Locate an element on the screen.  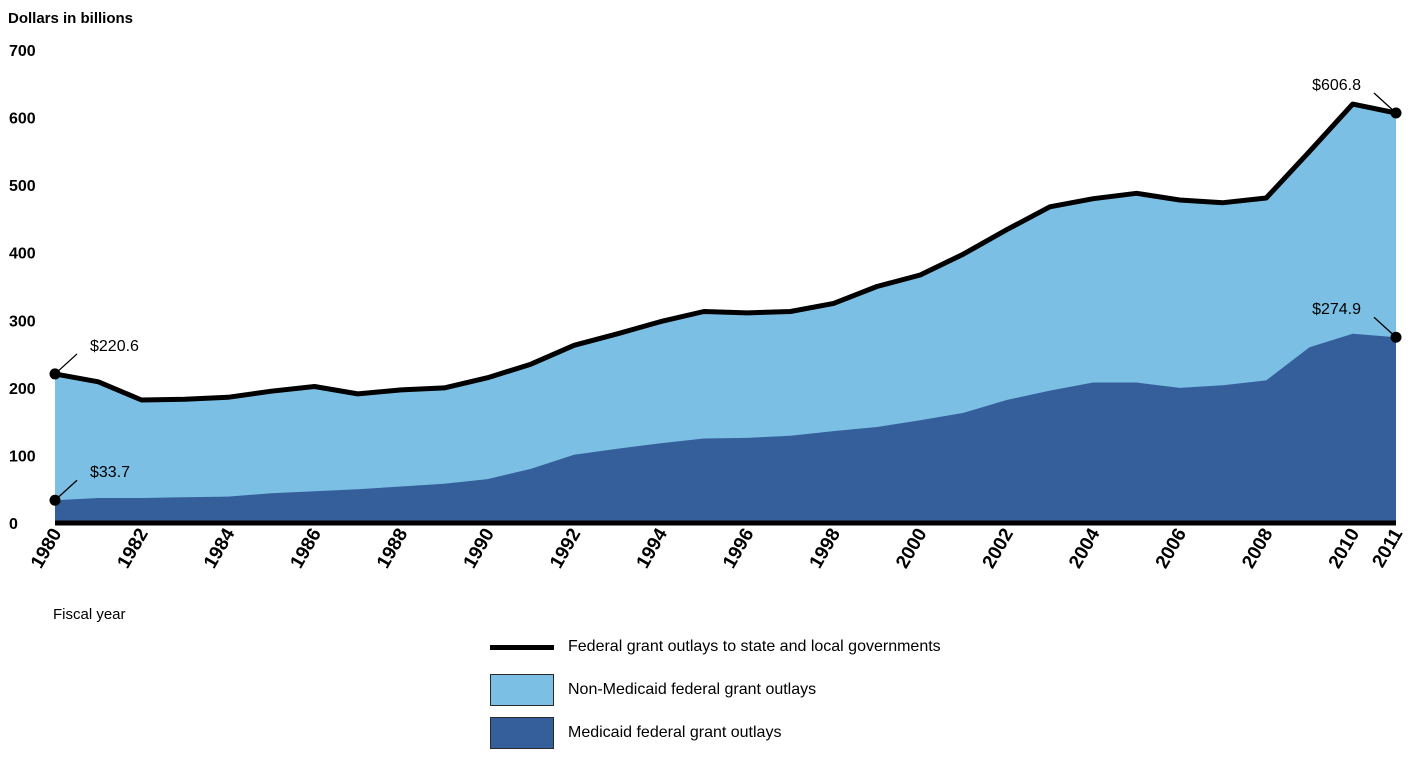
legend-label-non-medicaid: Non-Medicaid federal grant outlays is located at coordinates (692, 689).